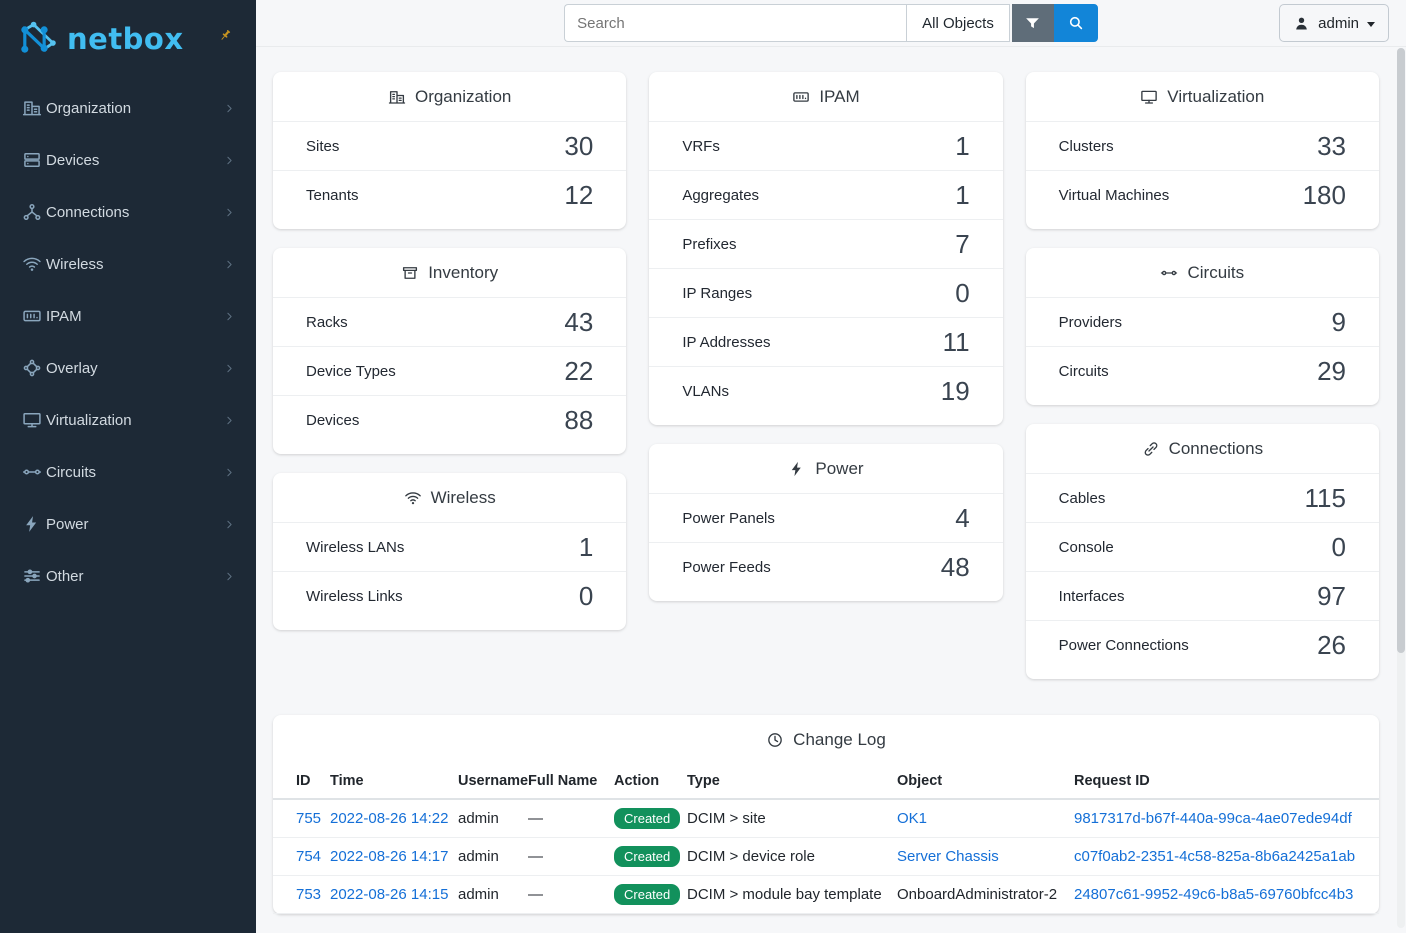  I want to click on user-menu-button: admin, so click(1334, 23).